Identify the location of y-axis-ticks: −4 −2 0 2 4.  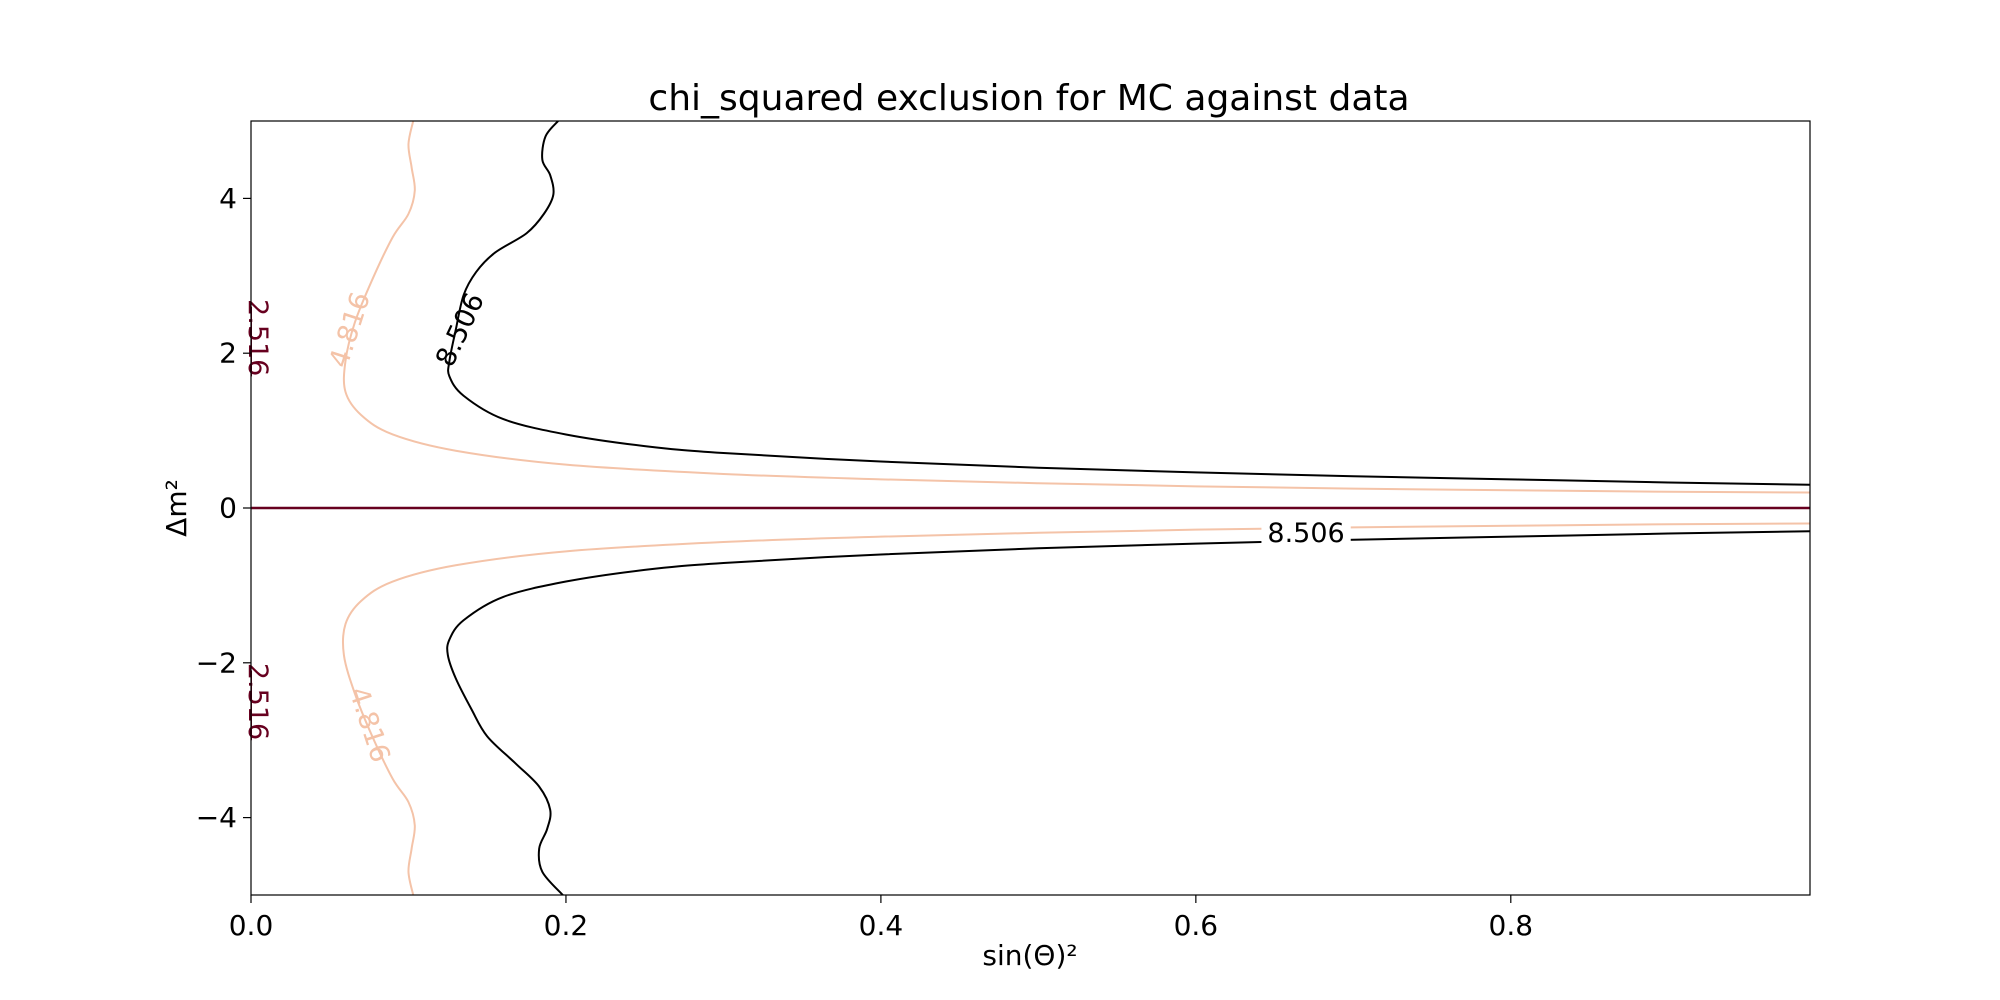
(223, 508).